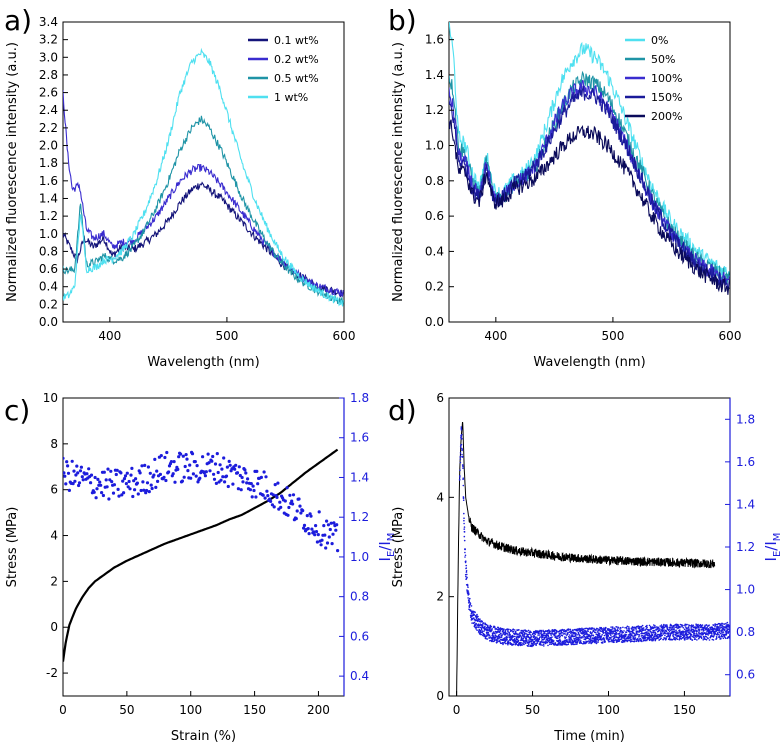 This screenshot has height=752, width=784. Describe the element at coordinates (203, 172) in the screenshot. I see `plot-frame` at that location.